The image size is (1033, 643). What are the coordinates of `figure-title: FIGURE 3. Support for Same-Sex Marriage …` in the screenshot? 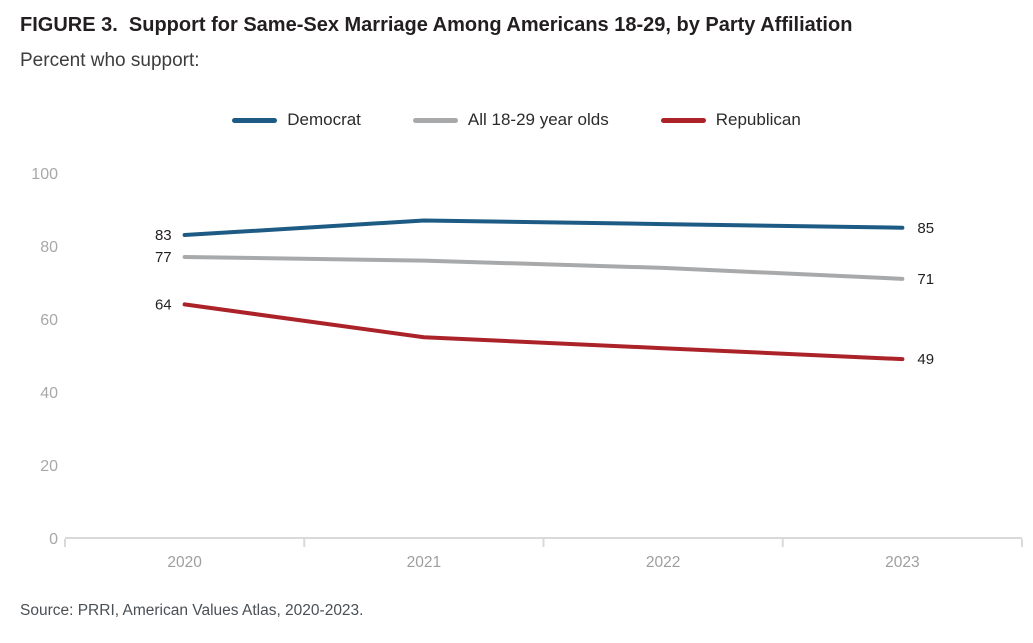 It's located at (436, 25).